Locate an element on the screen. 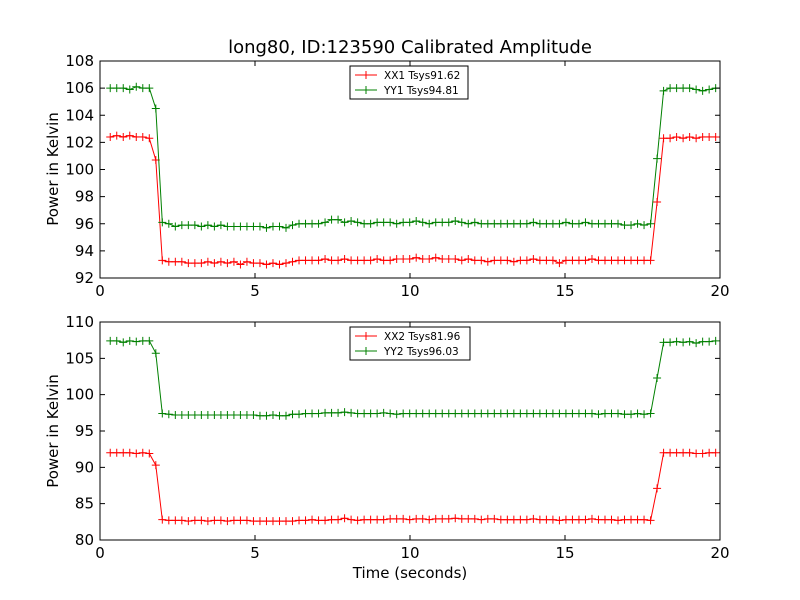 This screenshot has width=800, height=600. bottom-y-tick-label: 100 is located at coordinates (79, 395).